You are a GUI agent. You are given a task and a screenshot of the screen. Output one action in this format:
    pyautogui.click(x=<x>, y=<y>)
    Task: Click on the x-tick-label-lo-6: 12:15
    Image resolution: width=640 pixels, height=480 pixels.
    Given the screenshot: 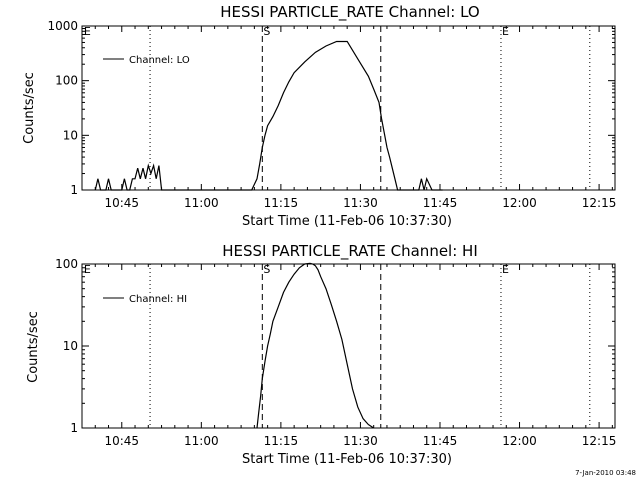 What is the action you would take?
    pyautogui.click(x=599, y=203)
    